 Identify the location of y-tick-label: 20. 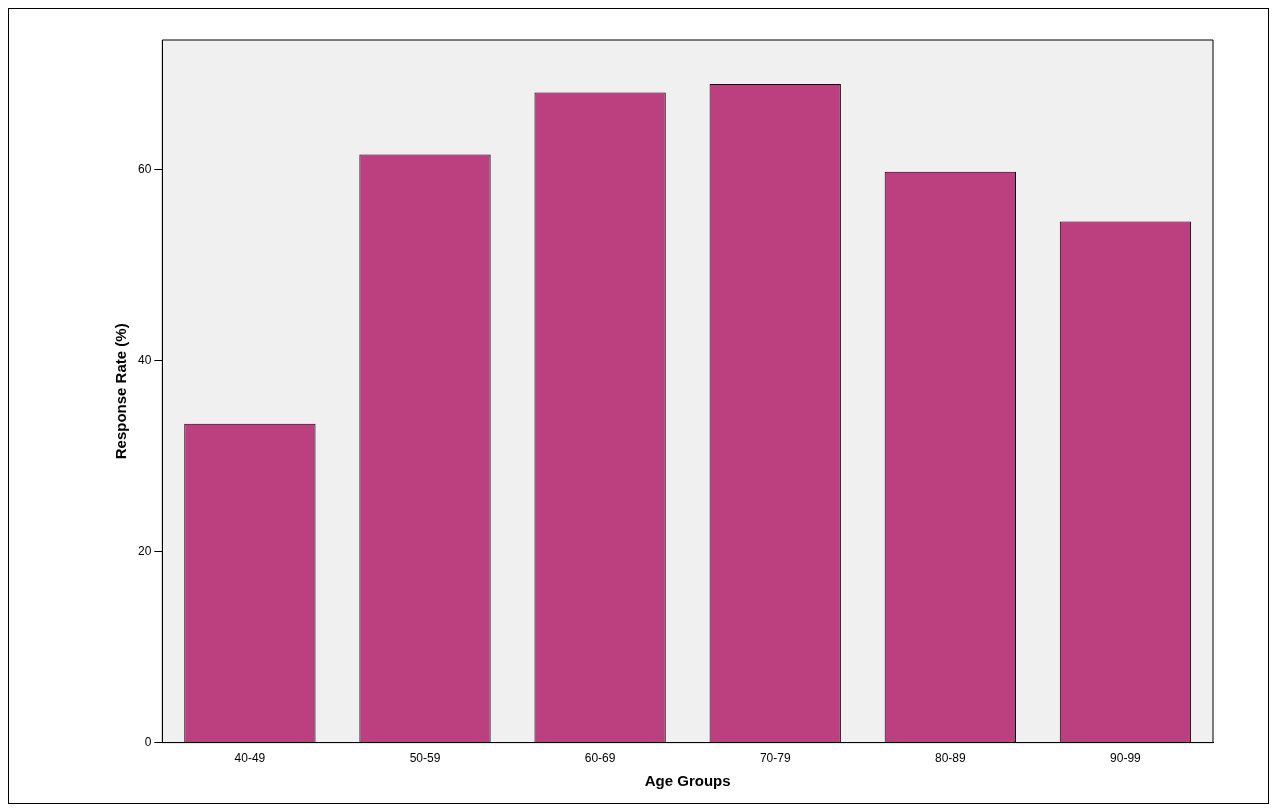
(144, 550).